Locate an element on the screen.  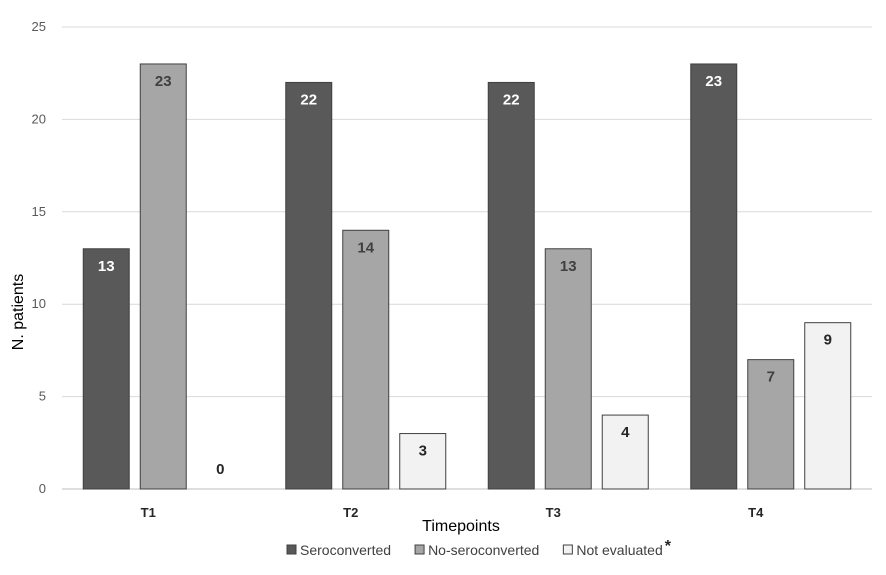
bar-seroconverted-t2 is located at coordinates (309, 285).